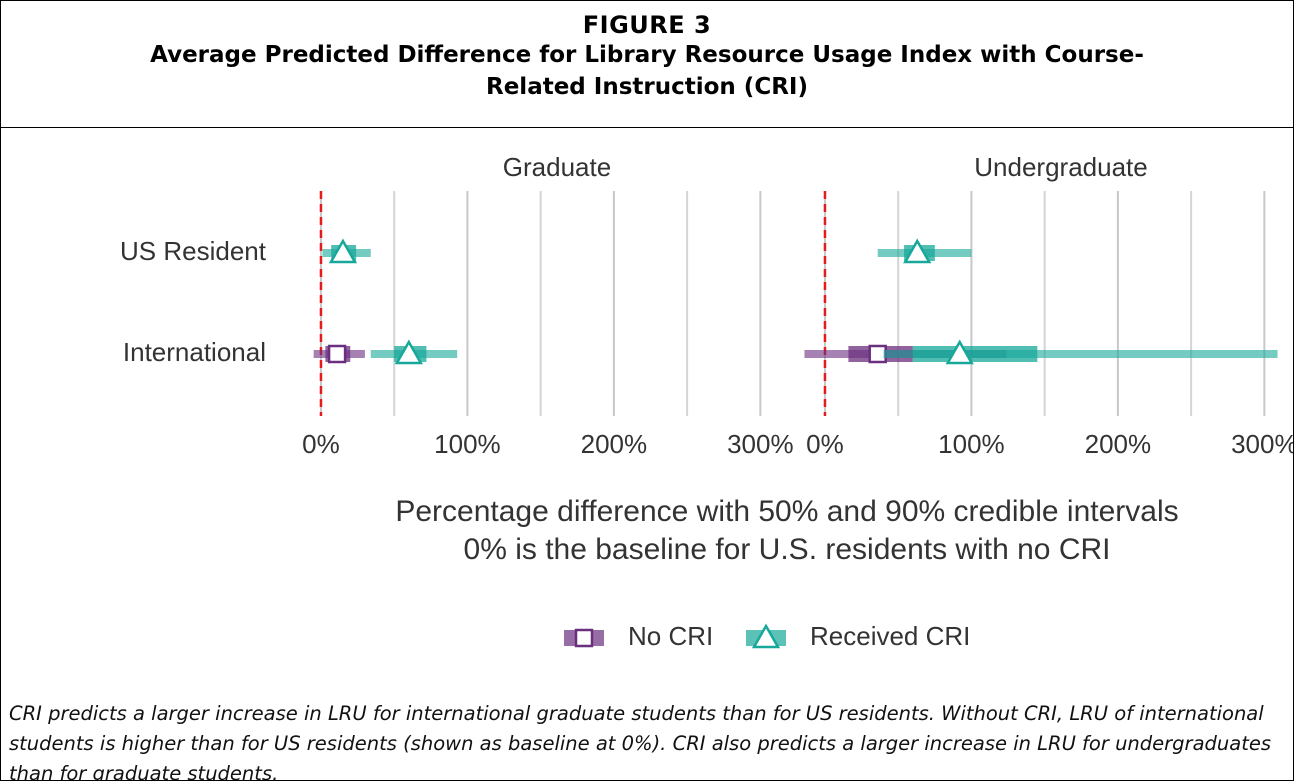 The width and height of the screenshot is (1294, 781). I want to click on y-tick-label: US Resident, so click(193, 251).